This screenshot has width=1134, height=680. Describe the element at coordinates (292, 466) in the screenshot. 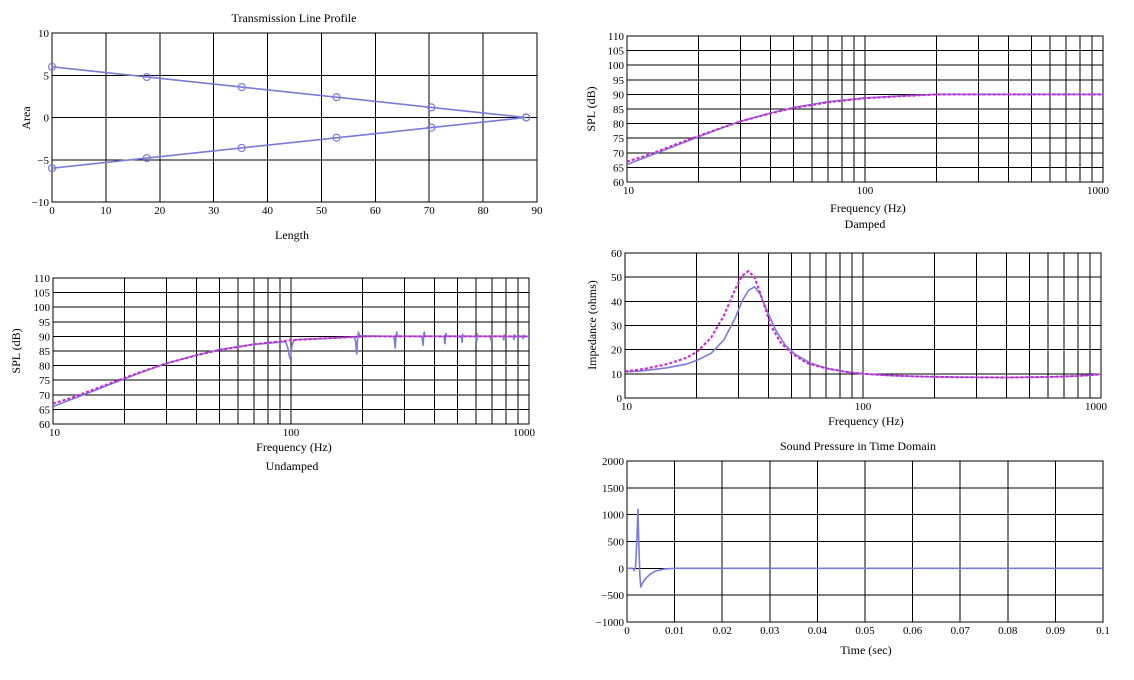

I see `chart-subtitle: Undamped` at that location.